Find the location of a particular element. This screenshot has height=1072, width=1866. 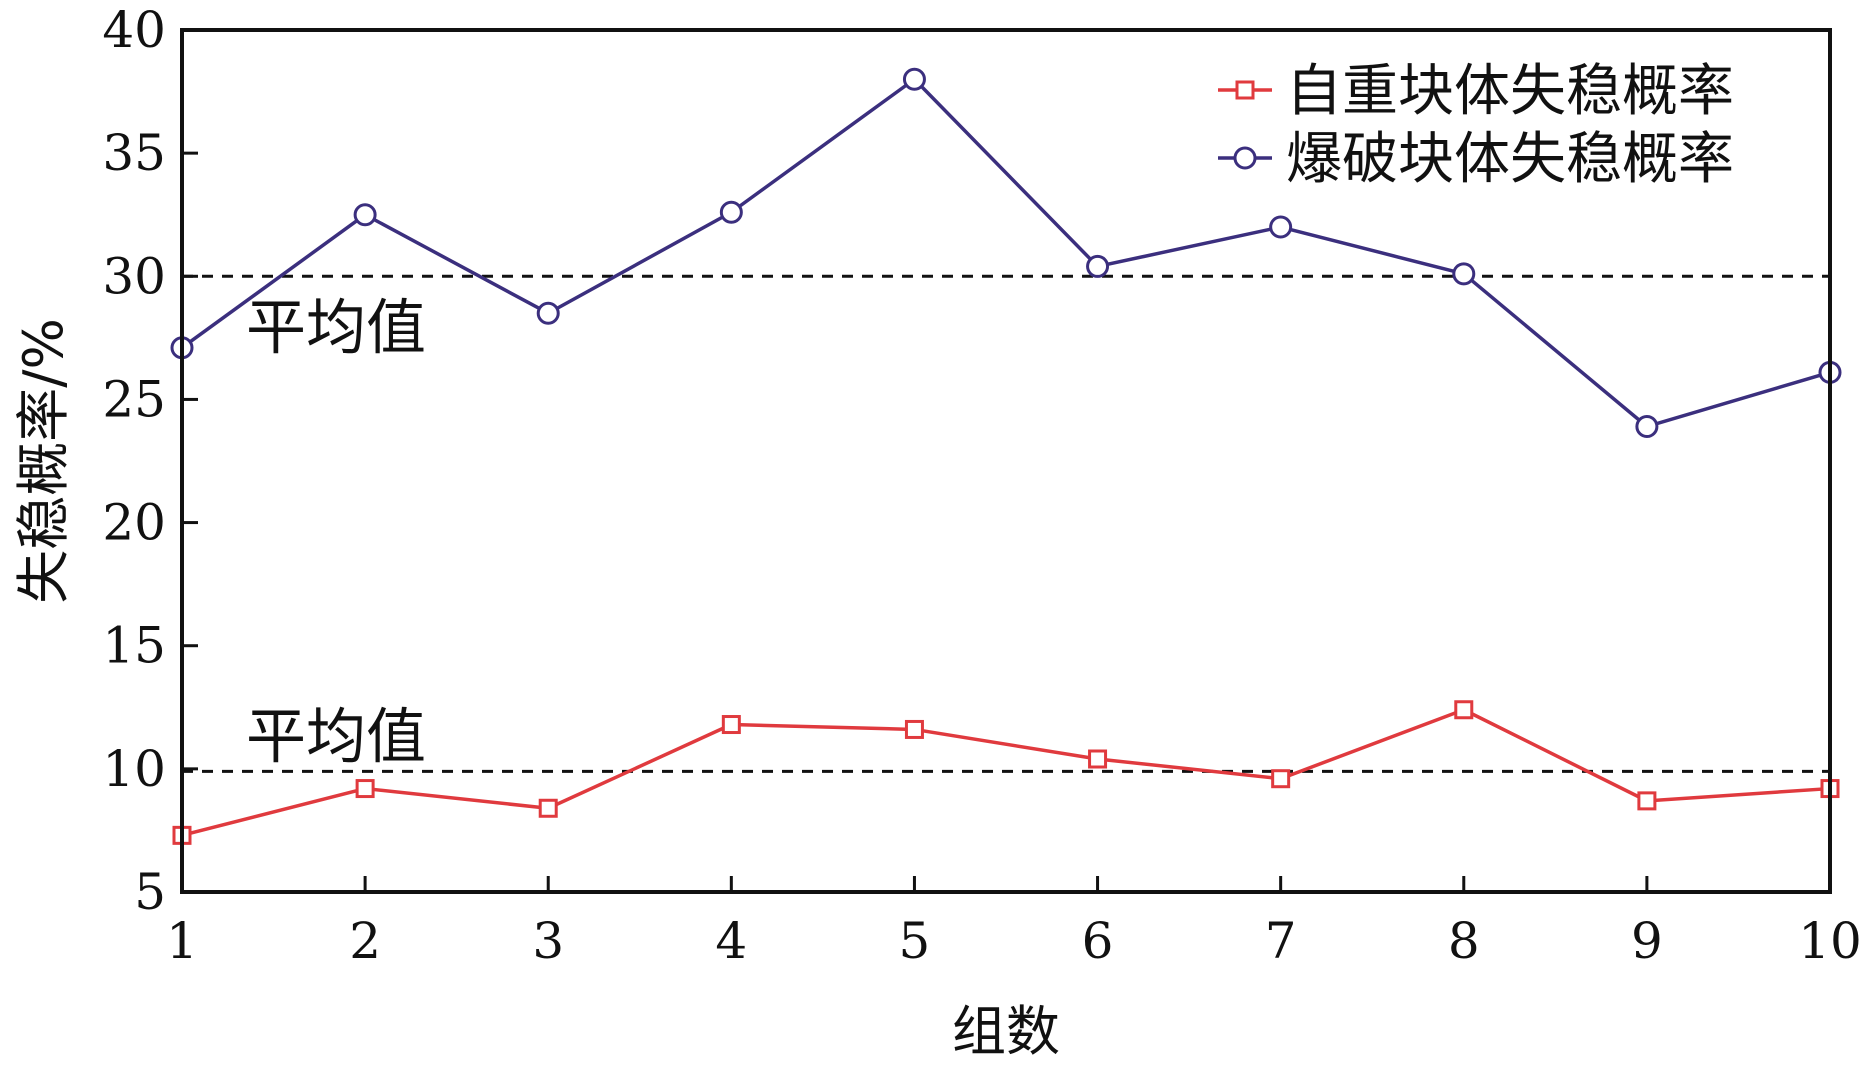

y-tick-label-7: 35 is located at coordinates (134, 153).